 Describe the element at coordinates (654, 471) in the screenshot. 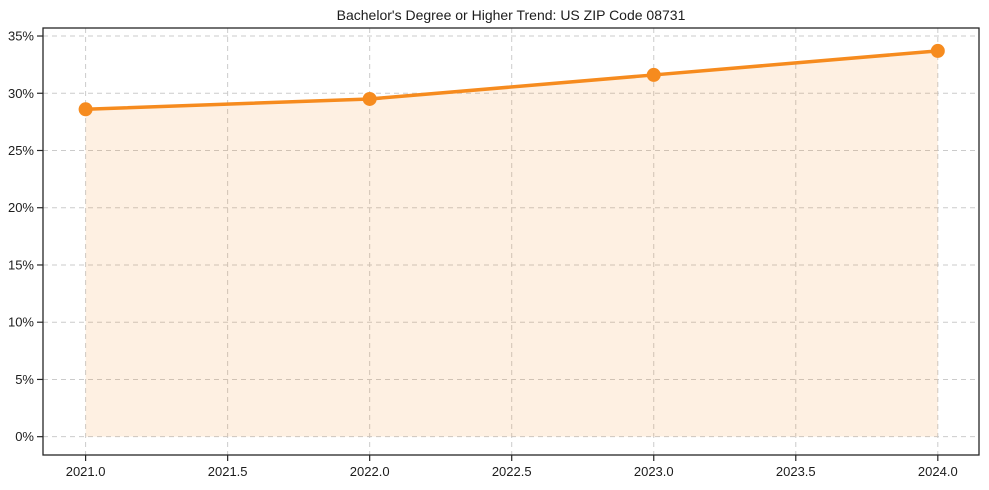

I see `x-tick-label: 2023.0` at that location.